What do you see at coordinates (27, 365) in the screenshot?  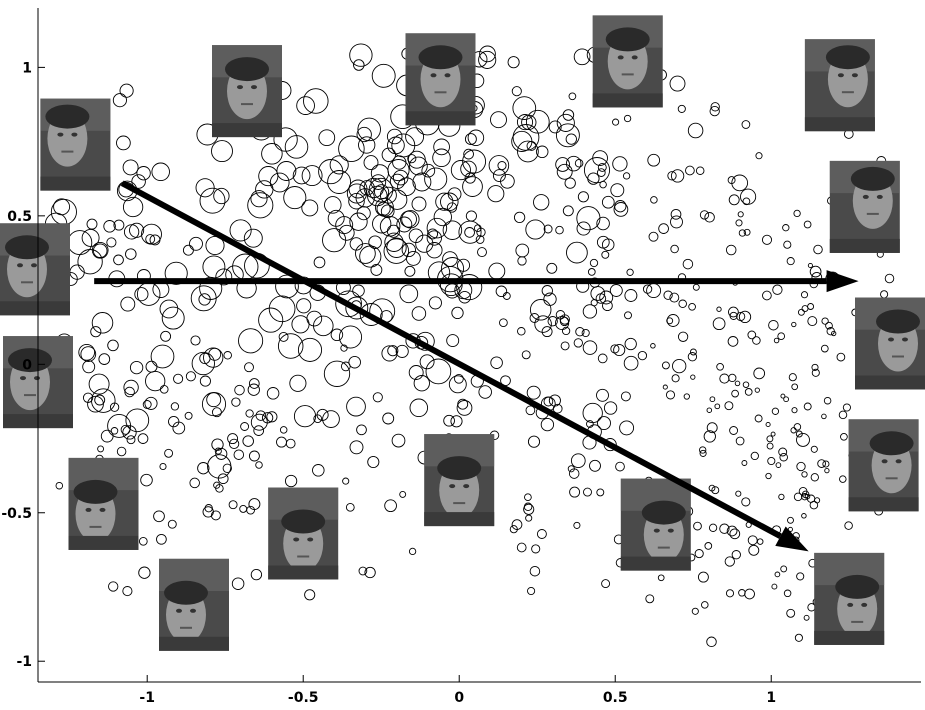 I see `y-tick-label: 0` at bounding box center [27, 365].